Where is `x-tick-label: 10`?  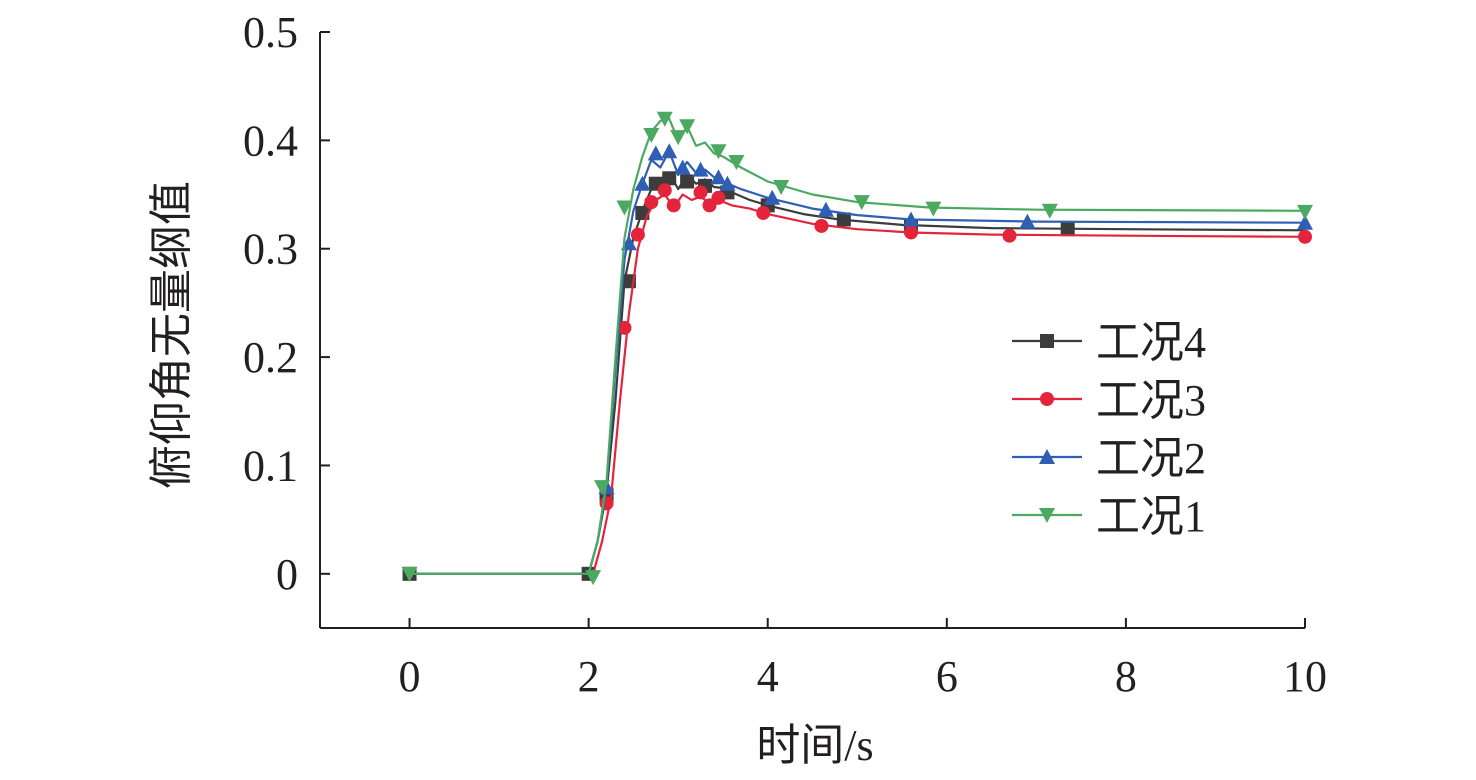 x-tick-label: 10 is located at coordinates (1305, 676).